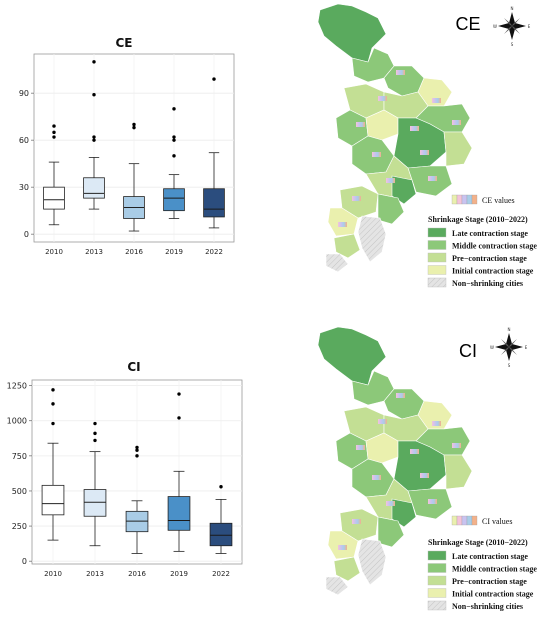 The height and width of the screenshot is (625, 550). I want to click on values-legend-item: CE values, so click(483, 199).